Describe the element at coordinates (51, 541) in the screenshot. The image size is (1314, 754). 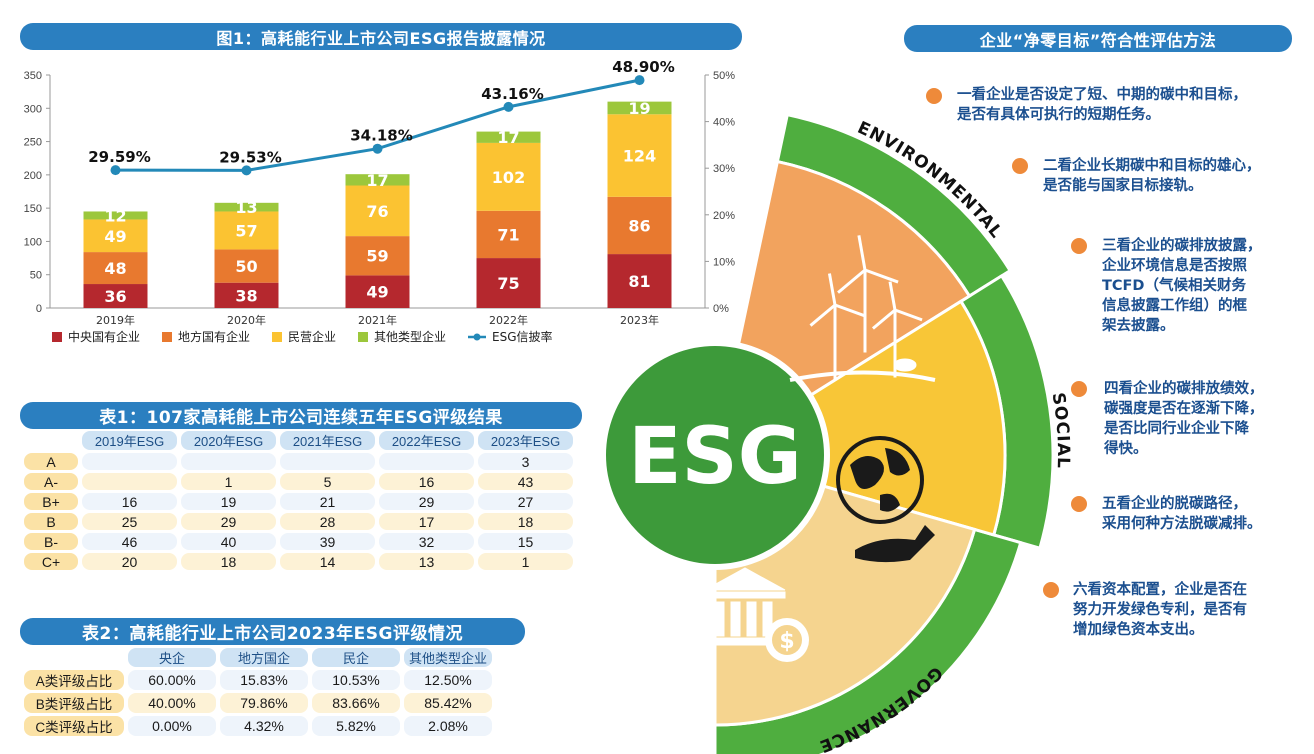
I see `row-header: B-` at that location.